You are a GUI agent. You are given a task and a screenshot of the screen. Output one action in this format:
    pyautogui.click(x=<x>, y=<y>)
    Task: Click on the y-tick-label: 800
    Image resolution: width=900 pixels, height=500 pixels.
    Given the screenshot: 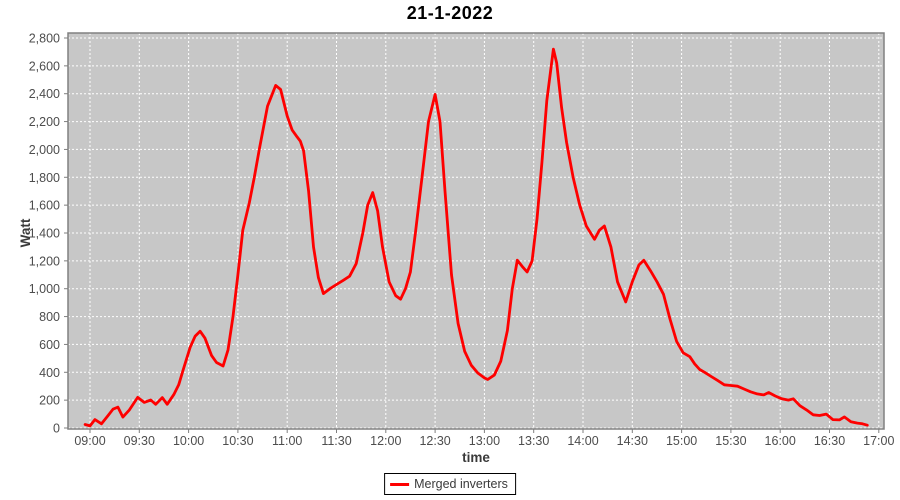 What is the action you would take?
    pyautogui.click(x=49, y=317)
    